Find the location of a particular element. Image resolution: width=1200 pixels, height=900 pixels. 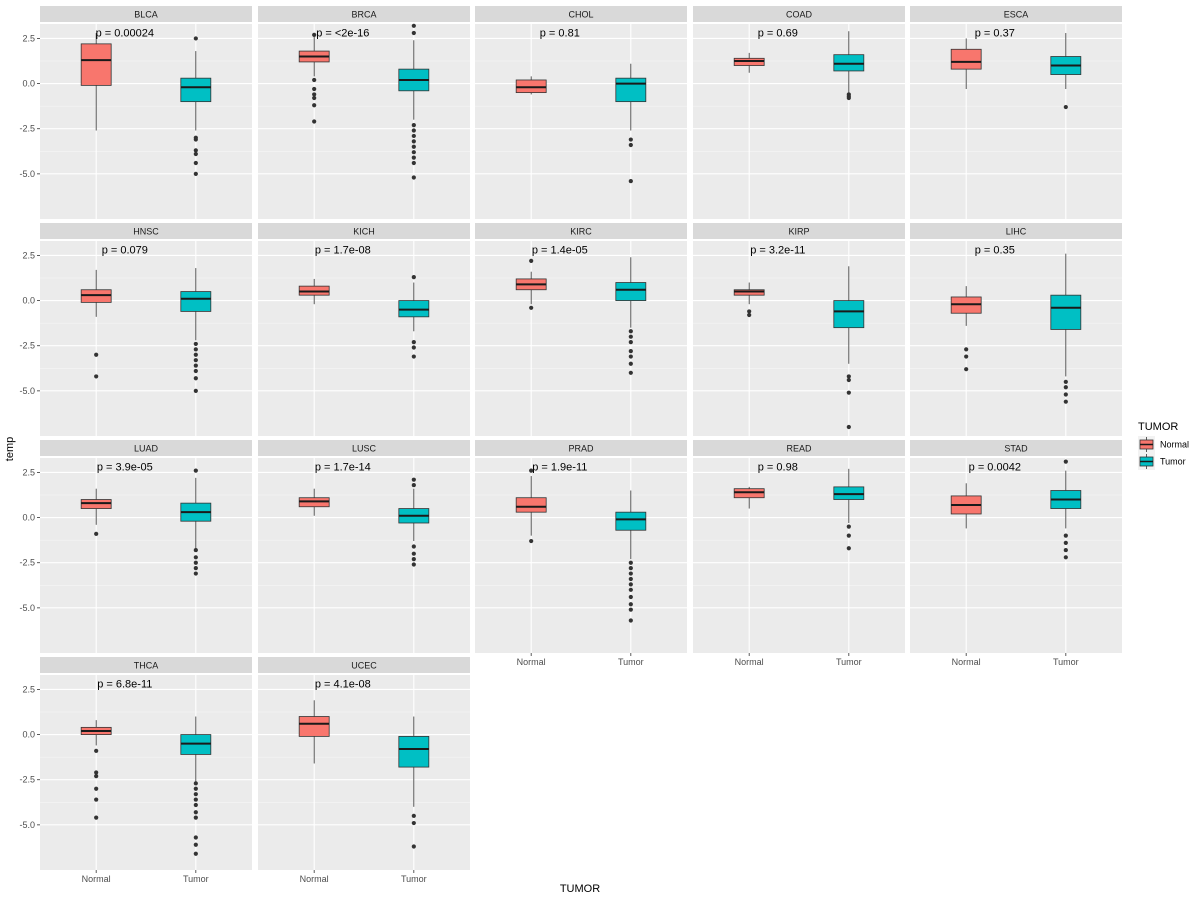

facet-strip-label: KICH is located at coordinates (364, 232).